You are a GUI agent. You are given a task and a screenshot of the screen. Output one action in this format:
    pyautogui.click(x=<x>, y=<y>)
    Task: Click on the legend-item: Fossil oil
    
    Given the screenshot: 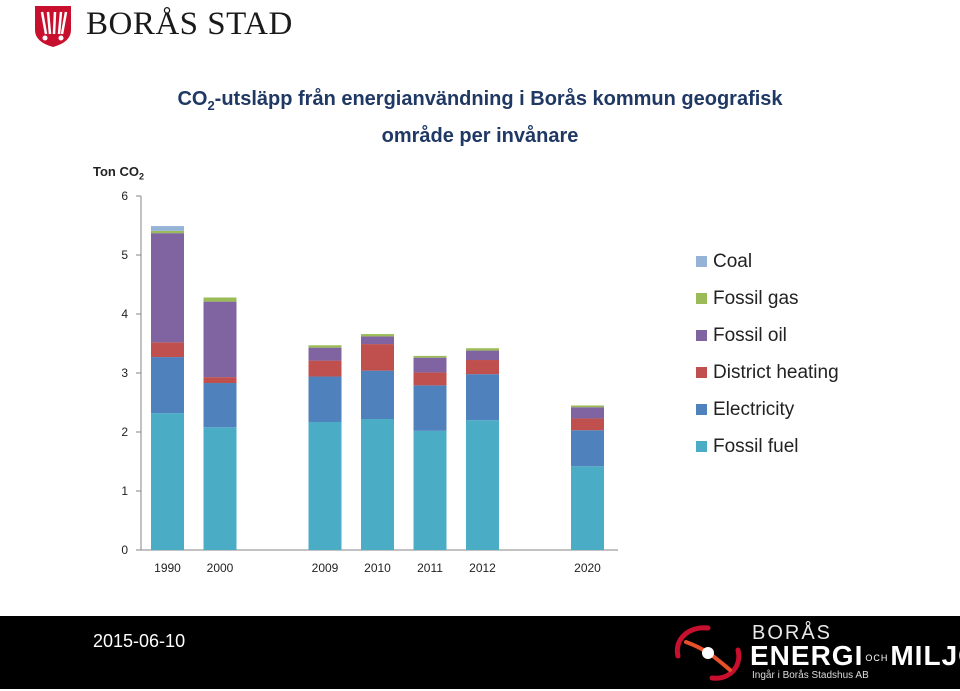 What is the action you would take?
    pyautogui.click(x=767, y=335)
    